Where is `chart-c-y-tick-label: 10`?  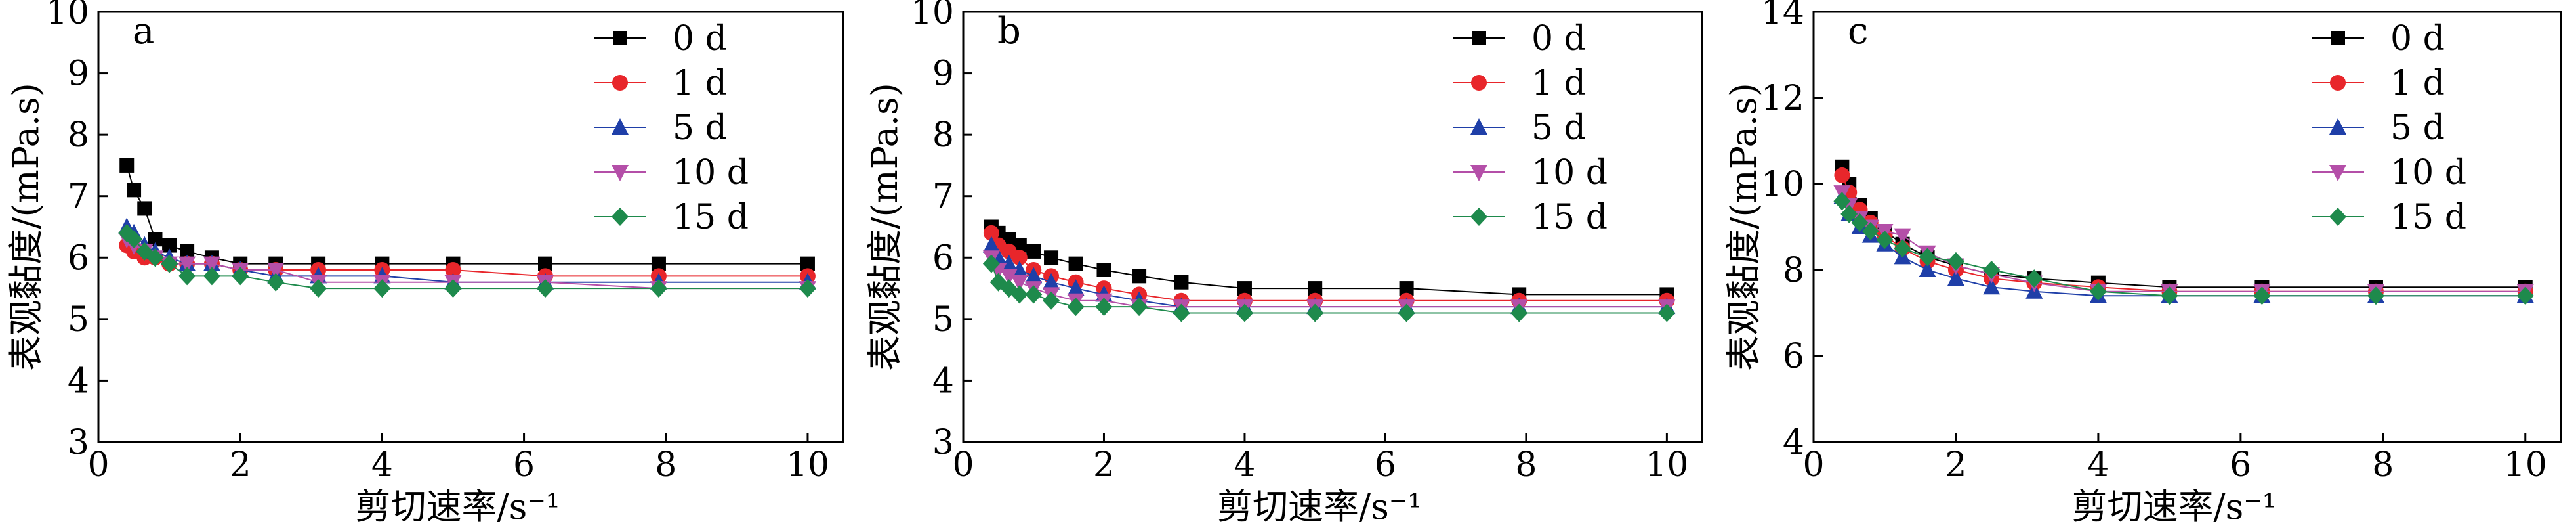
chart-c-y-tick-label: 10 is located at coordinates (1782, 184).